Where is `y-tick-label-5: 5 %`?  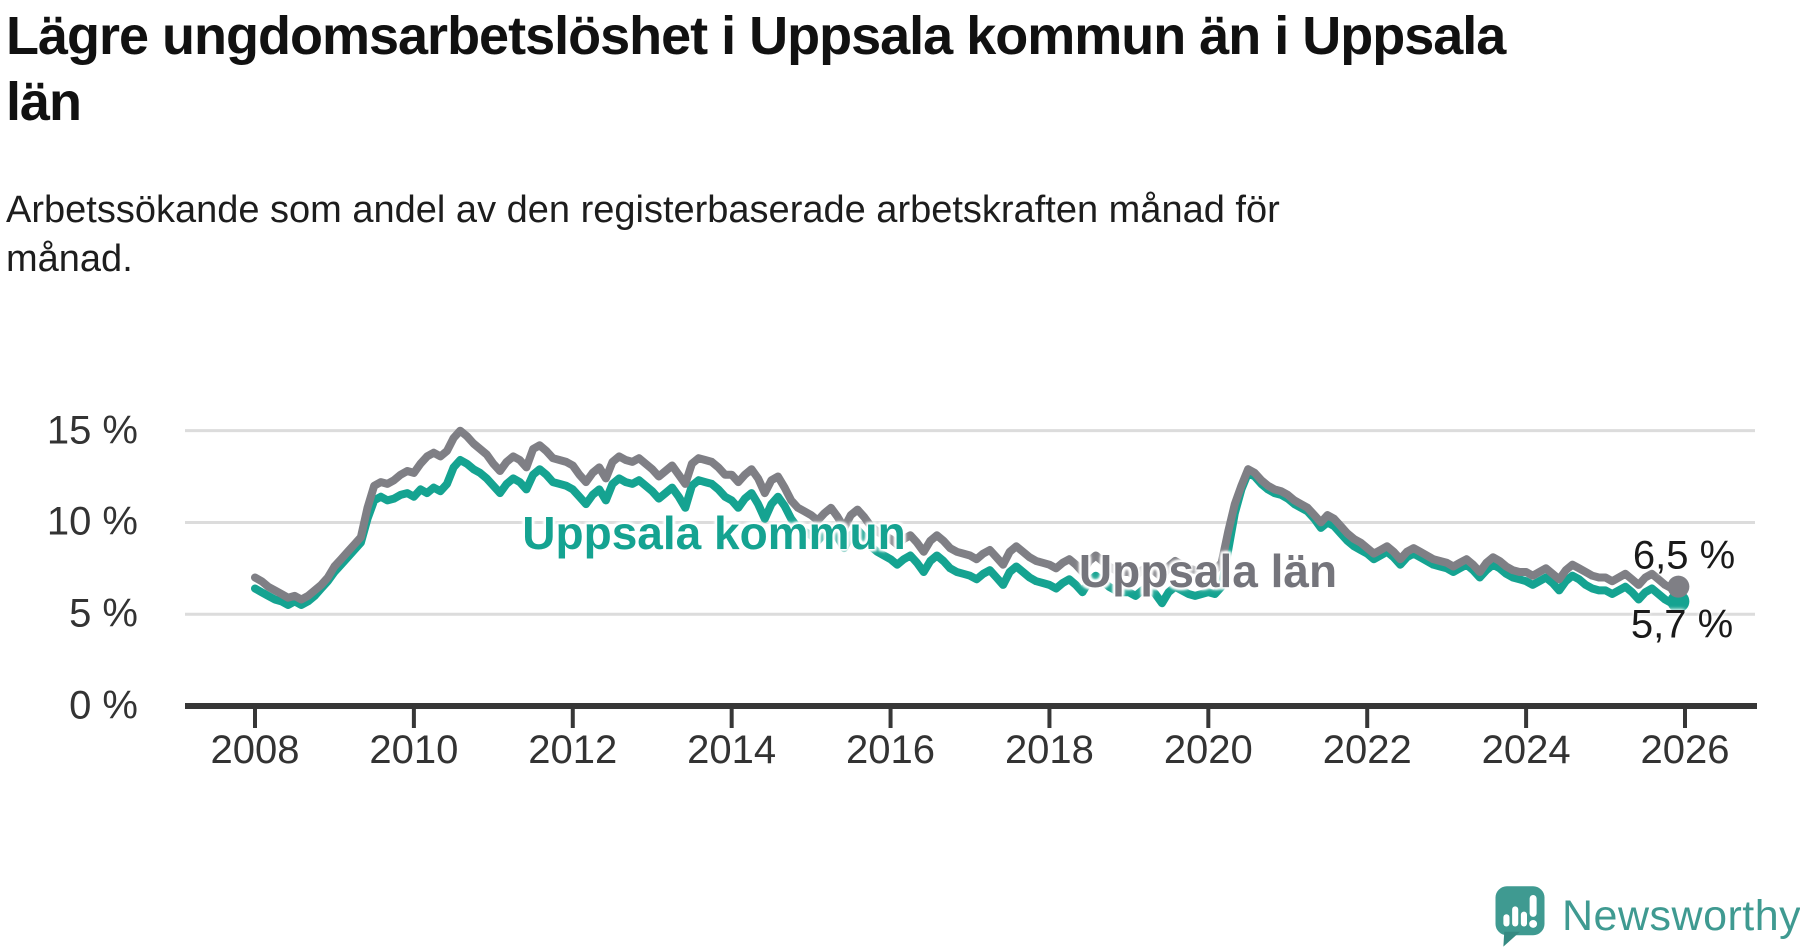 y-tick-label-5: 5 % is located at coordinates (103, 613).